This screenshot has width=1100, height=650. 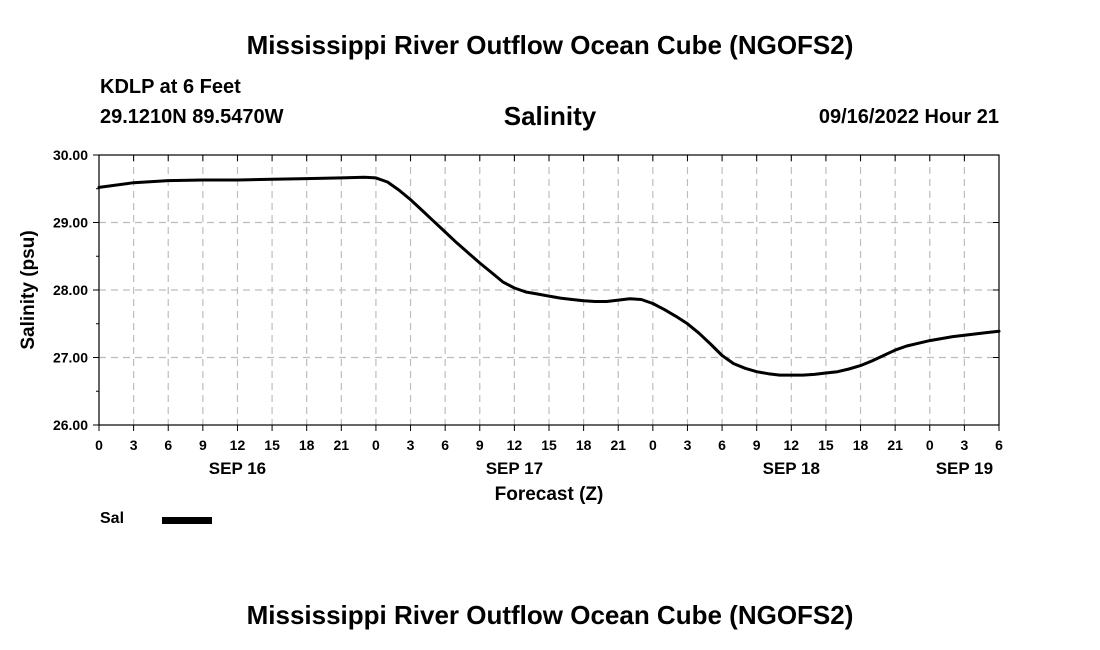 What do you see at coordinates (112, 518) in the screenshot?
I see `legend-label: Sal` at bounding box center [112, 518].